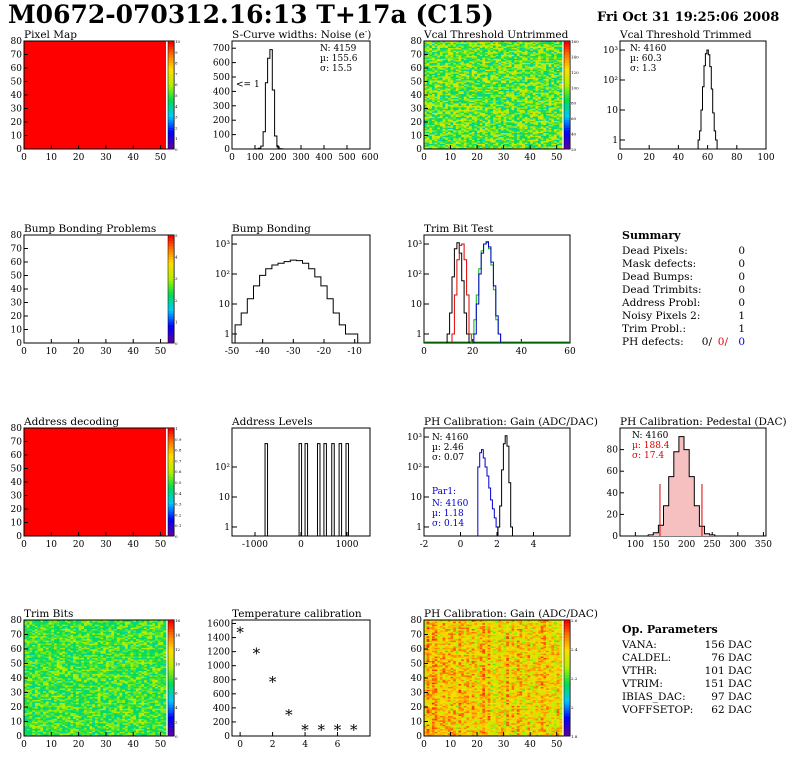  I want to click on z-tick-label: 2, so click(176, 300).